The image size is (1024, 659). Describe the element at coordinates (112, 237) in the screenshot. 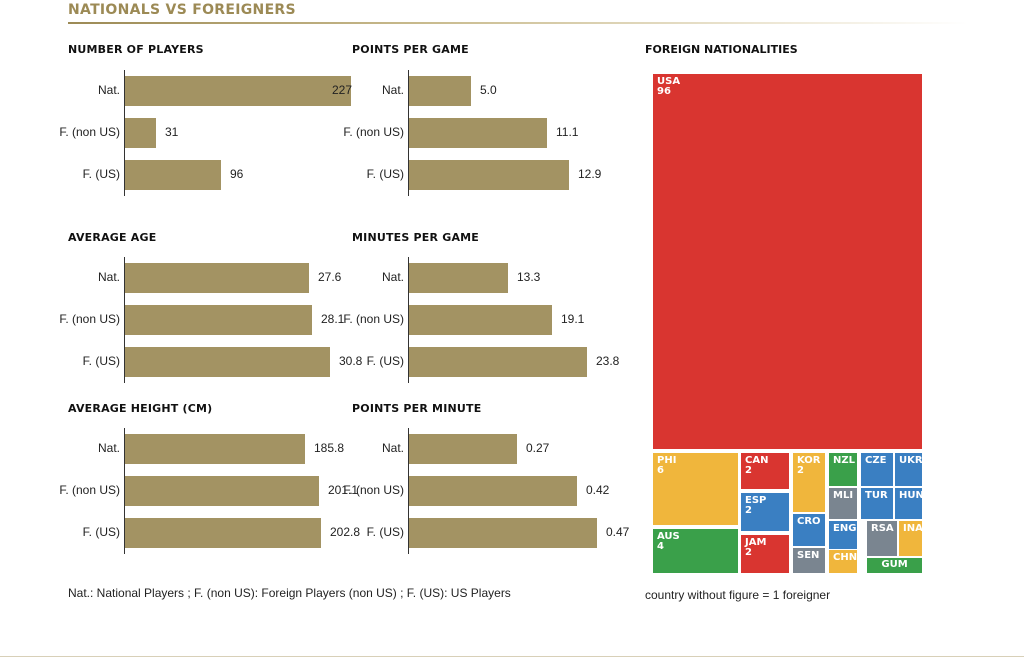

I see `chart-title: AVERAGE AGE` at that location.